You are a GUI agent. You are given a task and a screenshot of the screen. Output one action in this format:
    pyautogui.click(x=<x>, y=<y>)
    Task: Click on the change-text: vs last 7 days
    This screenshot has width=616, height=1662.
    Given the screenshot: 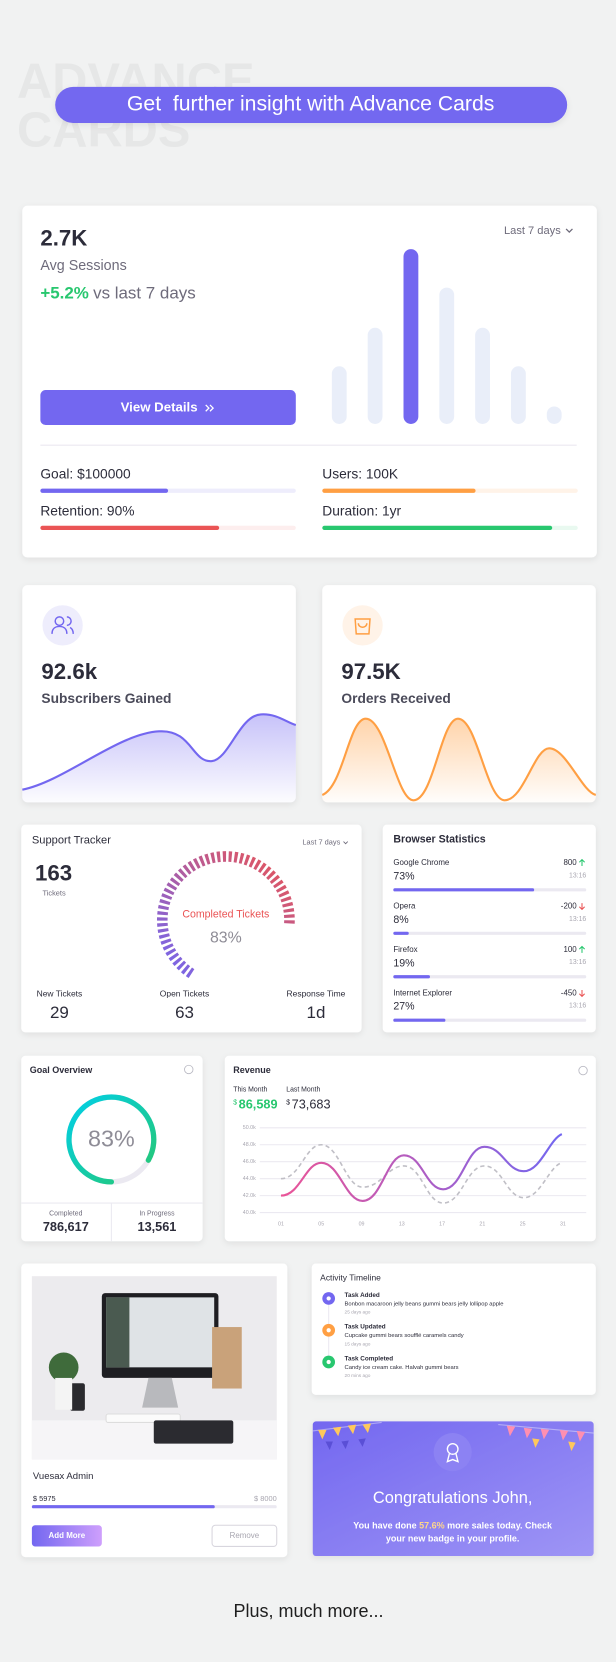 What is the action you would take?
    pyautogui.click(x=144, y=293)
    